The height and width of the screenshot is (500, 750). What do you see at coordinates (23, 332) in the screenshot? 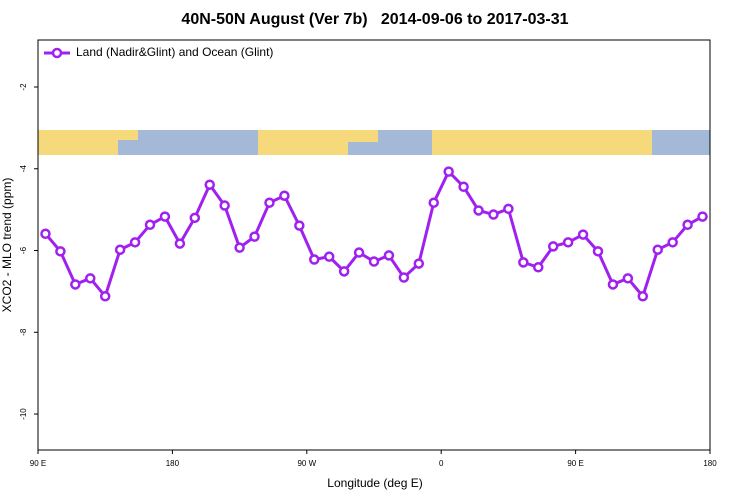
I see `y-tick-label: -8` at bounding box center [23, 332].